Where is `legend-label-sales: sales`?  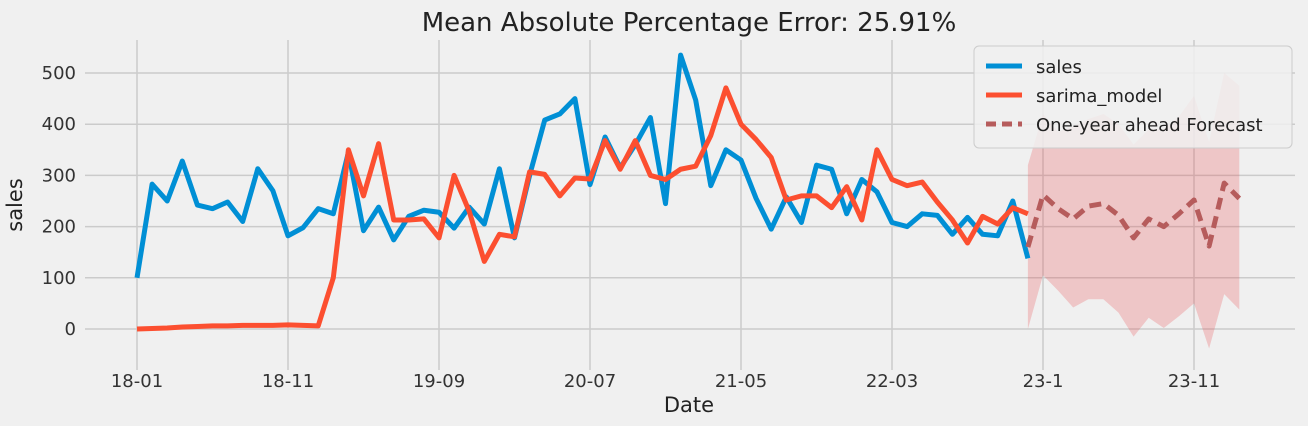 legend-label-sales: sales is located at coordinates (1059, 67).